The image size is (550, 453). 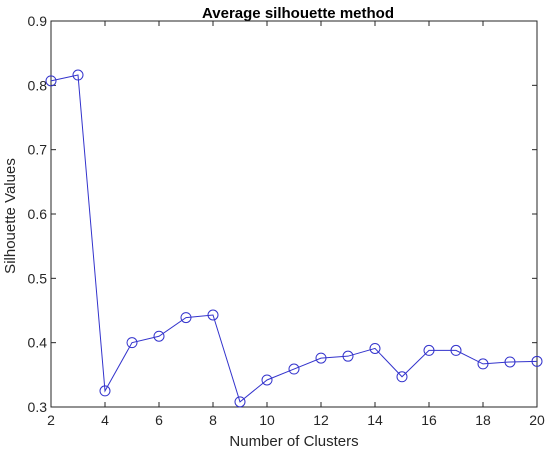 What do you see at coordinates (159, 420) in the screenshot?
I see `x-tick-label: 6` at bounding box center [159, 420].